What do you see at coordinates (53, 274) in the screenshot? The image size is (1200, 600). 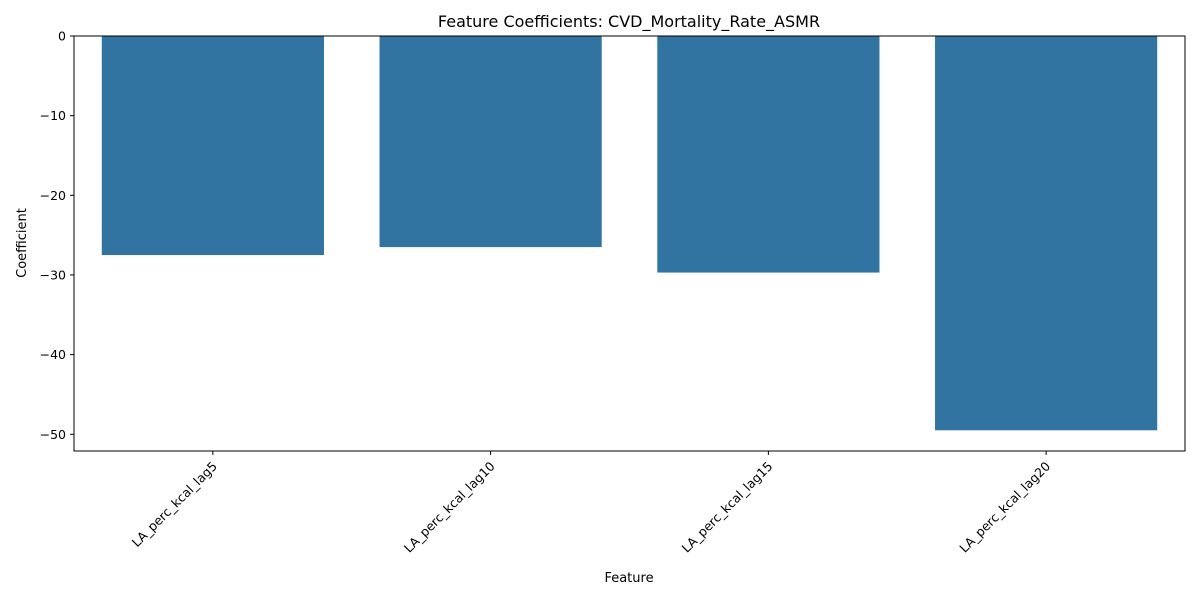 I see `y-tick-label: −30` at bounding box center [53, 274].